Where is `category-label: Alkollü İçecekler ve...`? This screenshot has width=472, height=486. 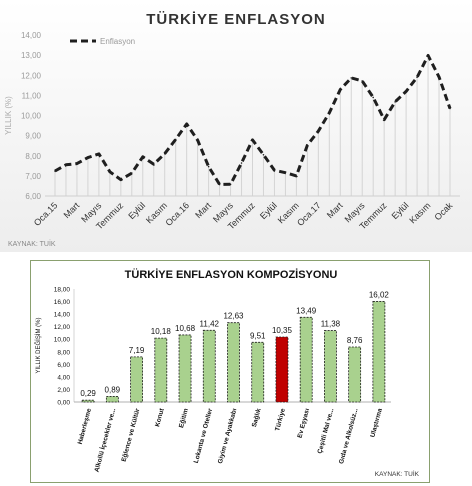
category-label: Alkollü İçecekler ve... is located at coordinates (105, 440).